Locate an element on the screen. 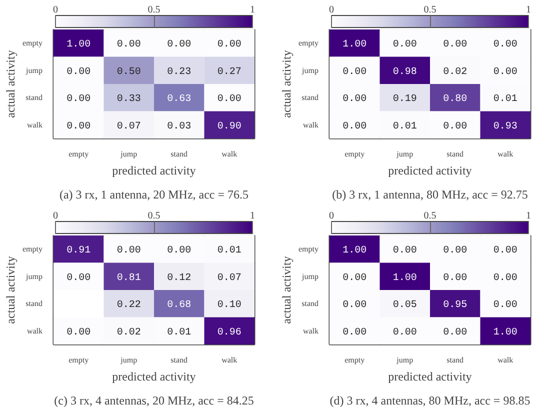 Image resolution: width=552 pixels, height=412 pixels. data-label: 0.93 is located at coordinates (505, 126).